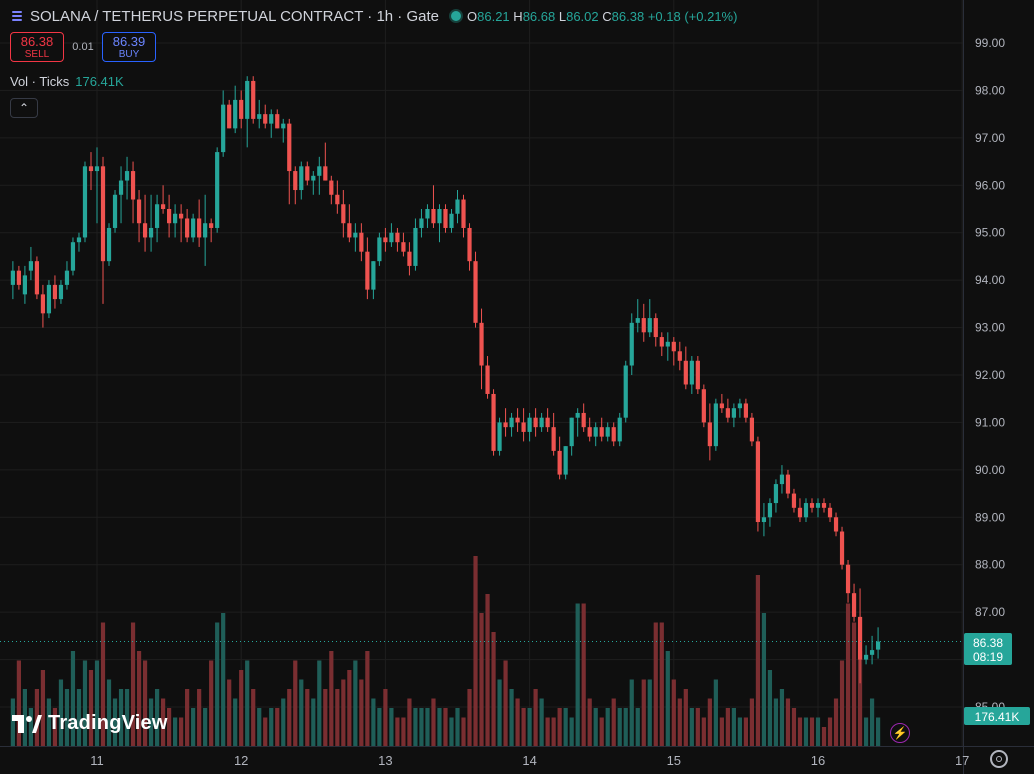  I want to click on collapse-legend-button: ⌃, so click(24, 108).